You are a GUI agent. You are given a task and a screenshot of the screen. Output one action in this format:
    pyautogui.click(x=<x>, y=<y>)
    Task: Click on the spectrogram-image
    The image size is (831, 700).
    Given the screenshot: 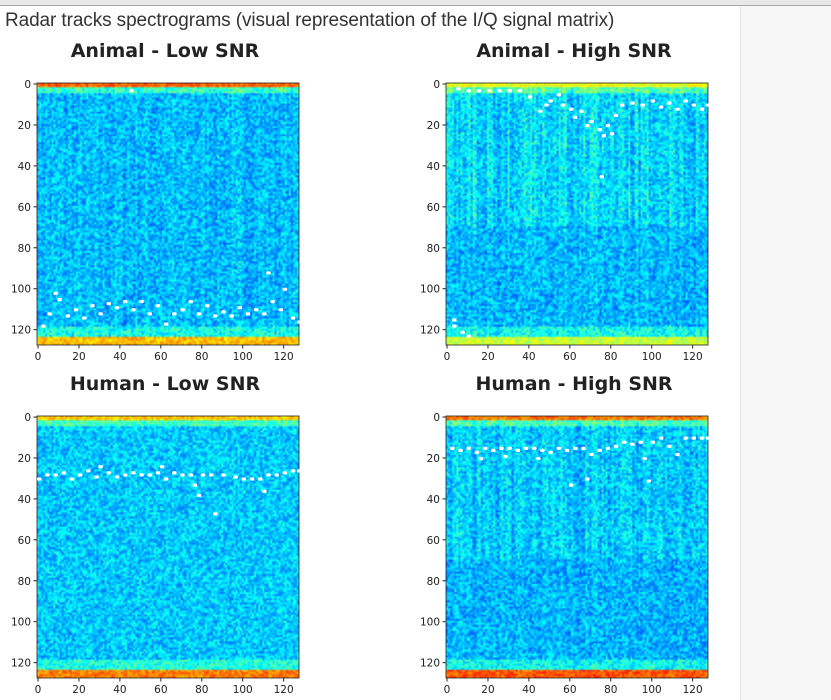 What is the action you would take?
    pyautogui.click(x=168, y=214)
    